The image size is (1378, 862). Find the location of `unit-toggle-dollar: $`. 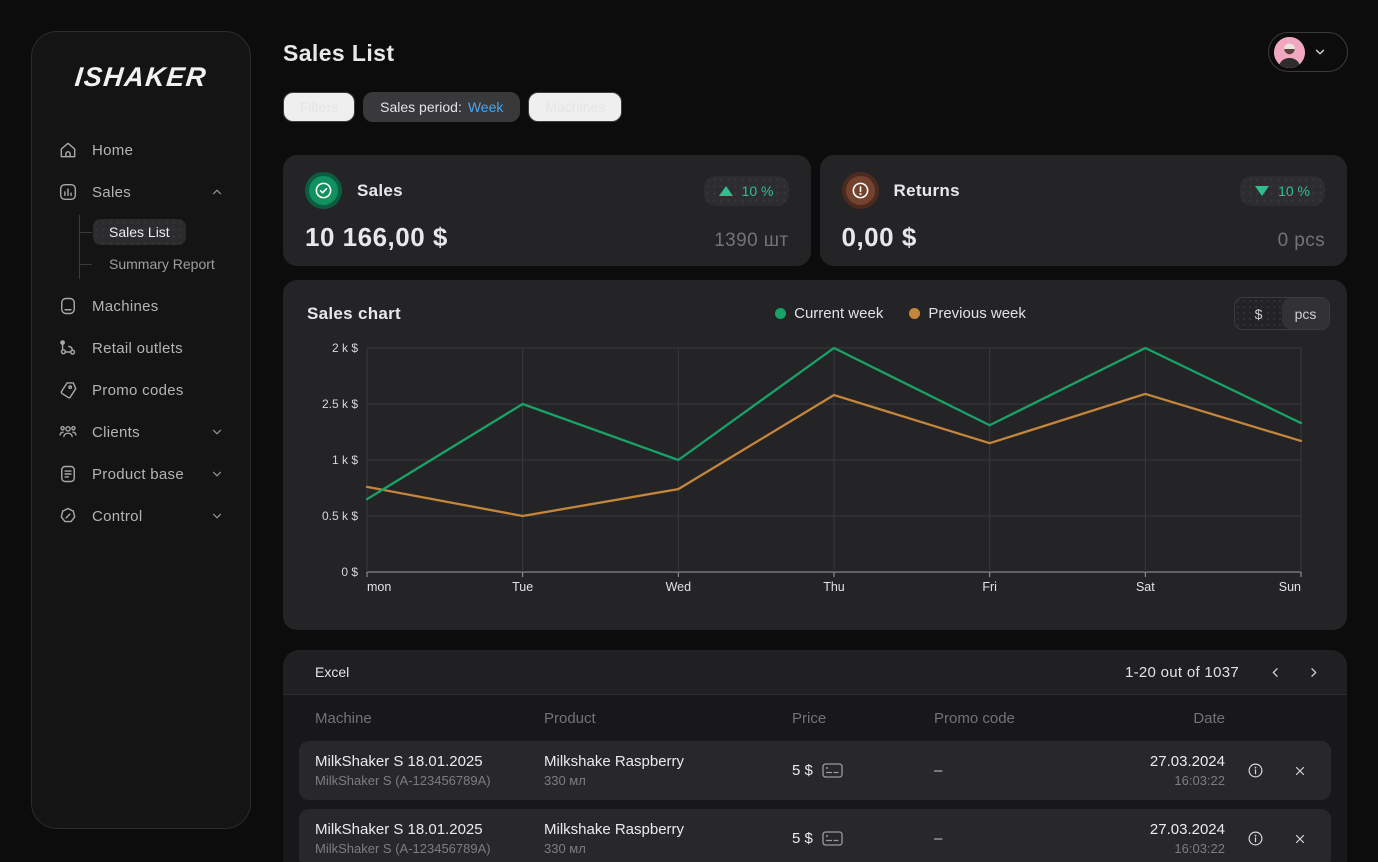

unit-toggle-dollar: $ is located at coordinates (1258, 313).